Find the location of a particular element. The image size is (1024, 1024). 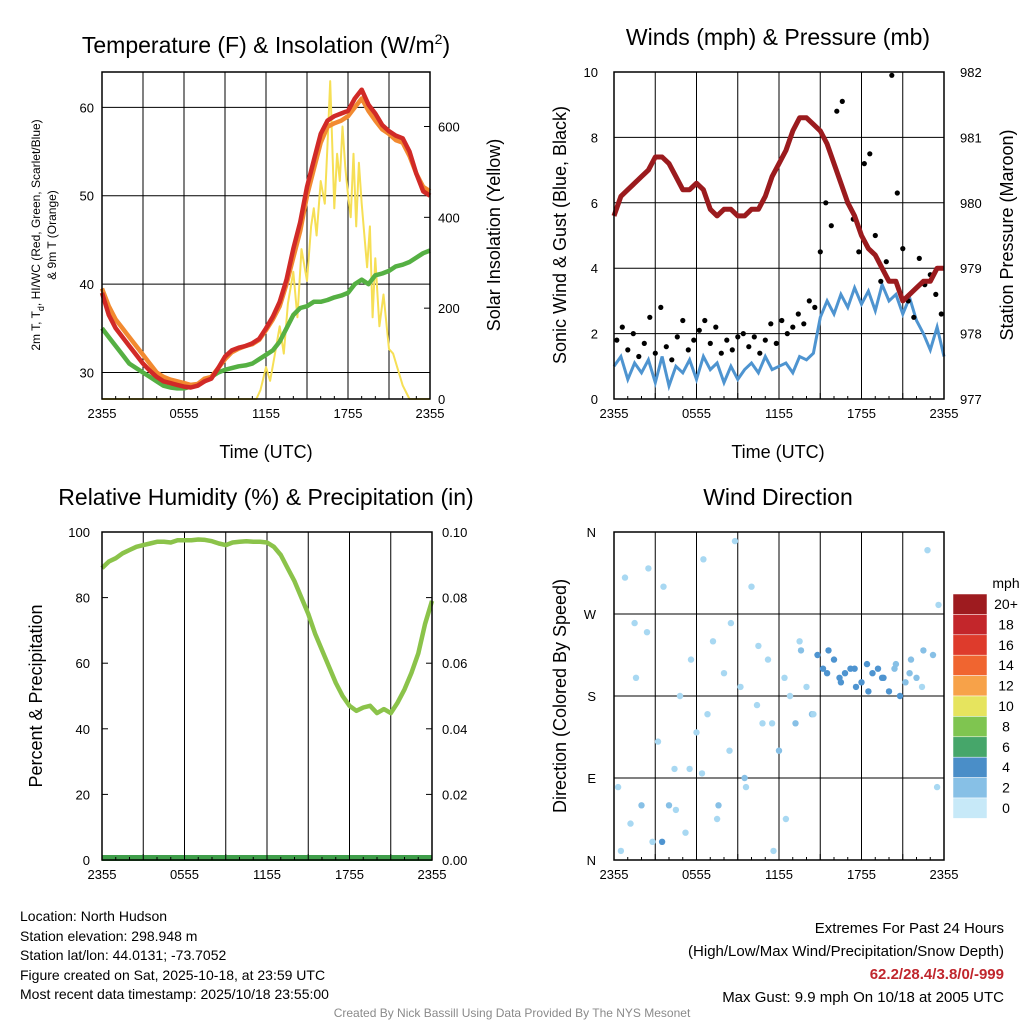

y2-tick-label: 0.02 is located at coordinates (454, 794).